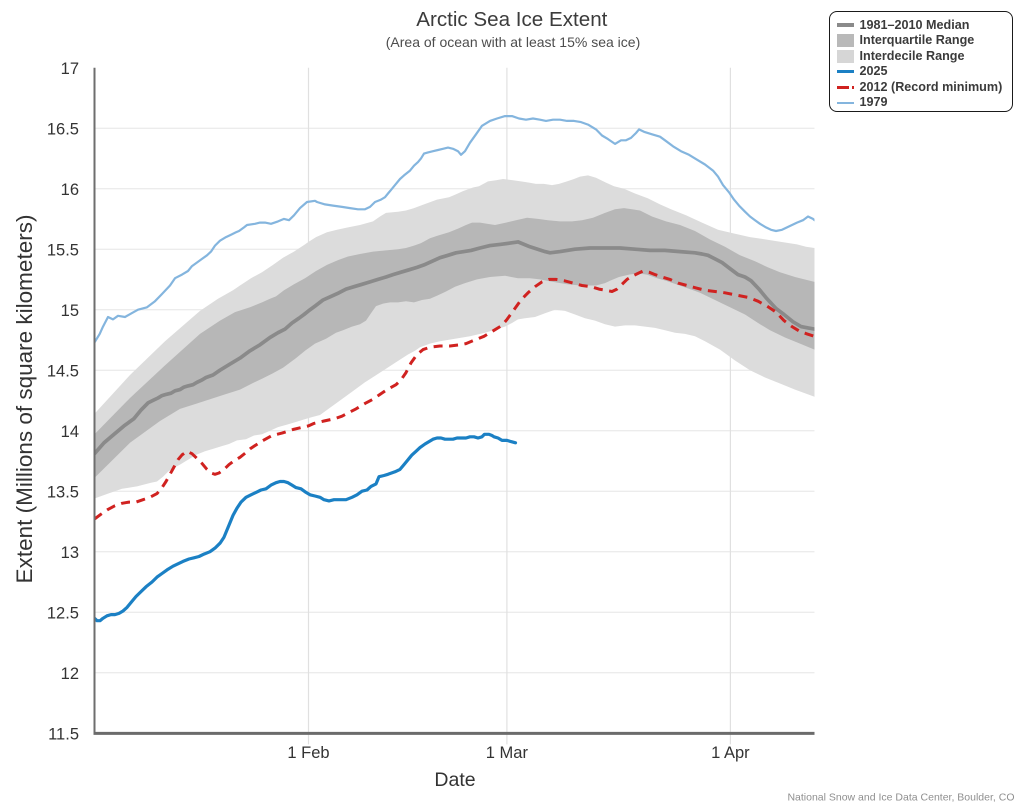 This screenshot has height=811, width=1024. I want to click on svg-text: 15.5, so click(63, 251).